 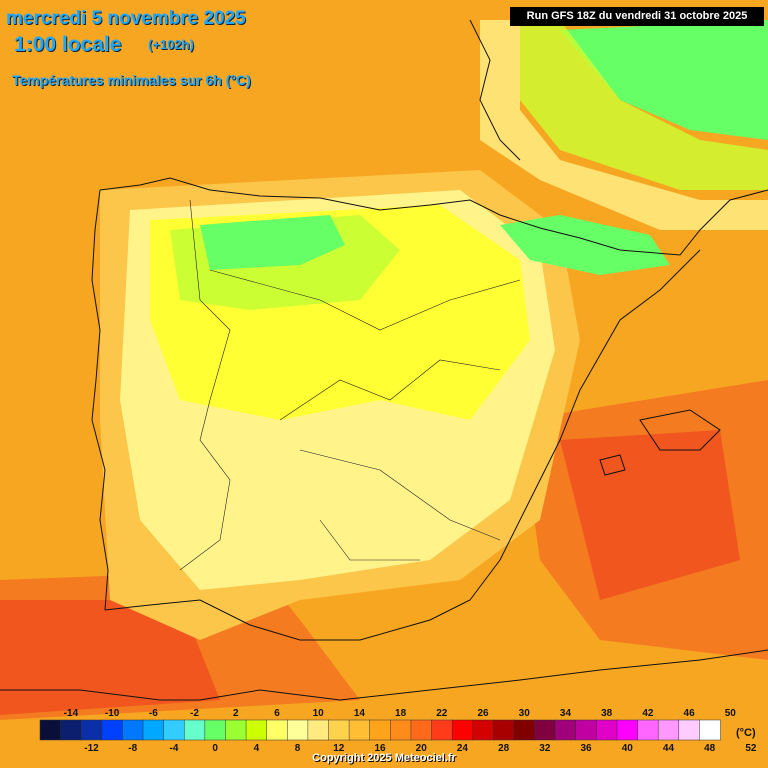 What do you see at coordinates (68, 44) in the screenshot?
I see `time-title: 1:00 locale` at bounding box center [68, 44].